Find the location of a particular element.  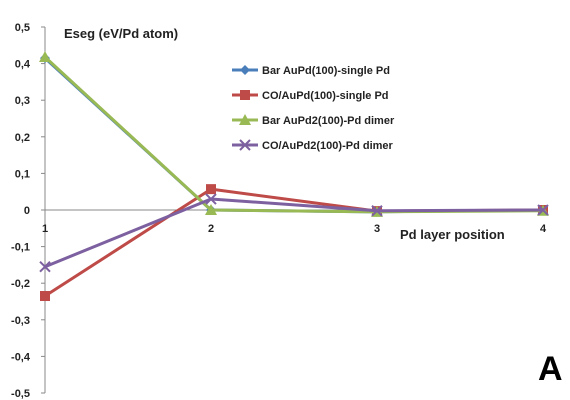

legend-item: CO/AuPd2(100)-Pd dimer is located at coordinates (313, 145).